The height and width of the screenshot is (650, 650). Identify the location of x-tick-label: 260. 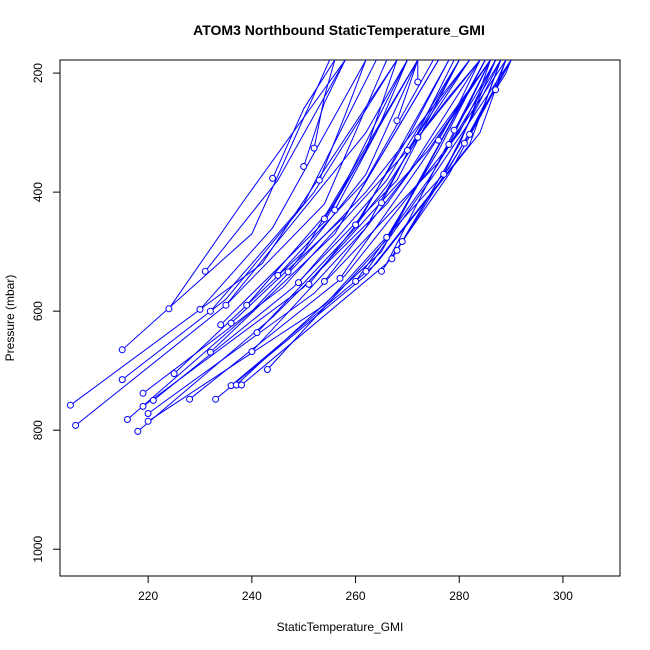
(356, 596).